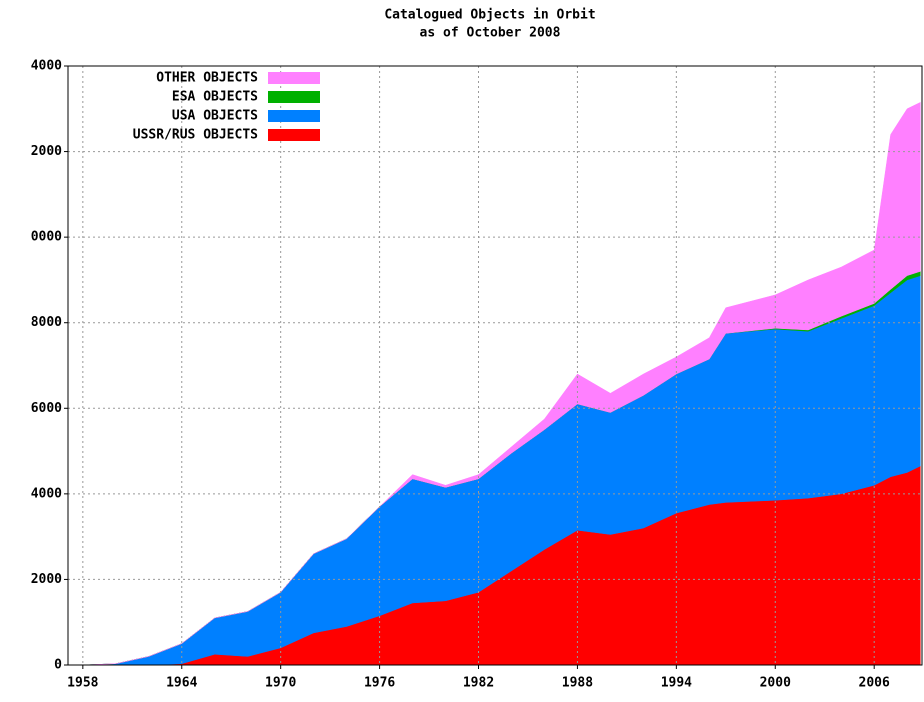 The image size is (924, 702). What do you see at coordinates (46, 408) in the screenshot?
I see `y-tick-label: 6000` at bounding box center [46, 408].